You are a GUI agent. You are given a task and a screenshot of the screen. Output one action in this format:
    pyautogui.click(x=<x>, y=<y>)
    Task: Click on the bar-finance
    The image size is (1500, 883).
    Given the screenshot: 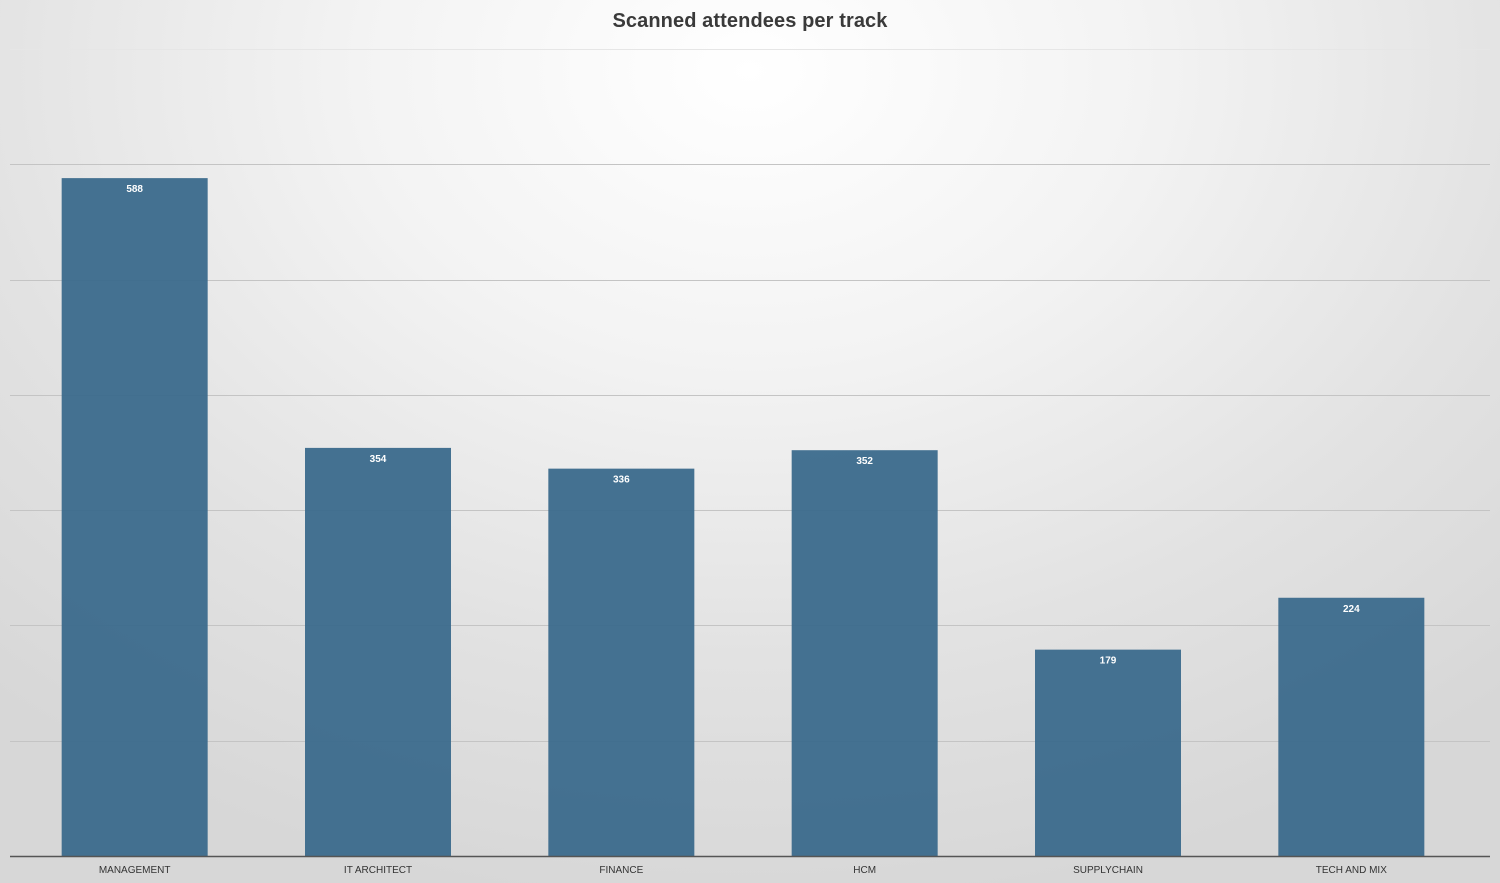 What is the action you would take?
    pyautogui.click(x=621, y=662)
    